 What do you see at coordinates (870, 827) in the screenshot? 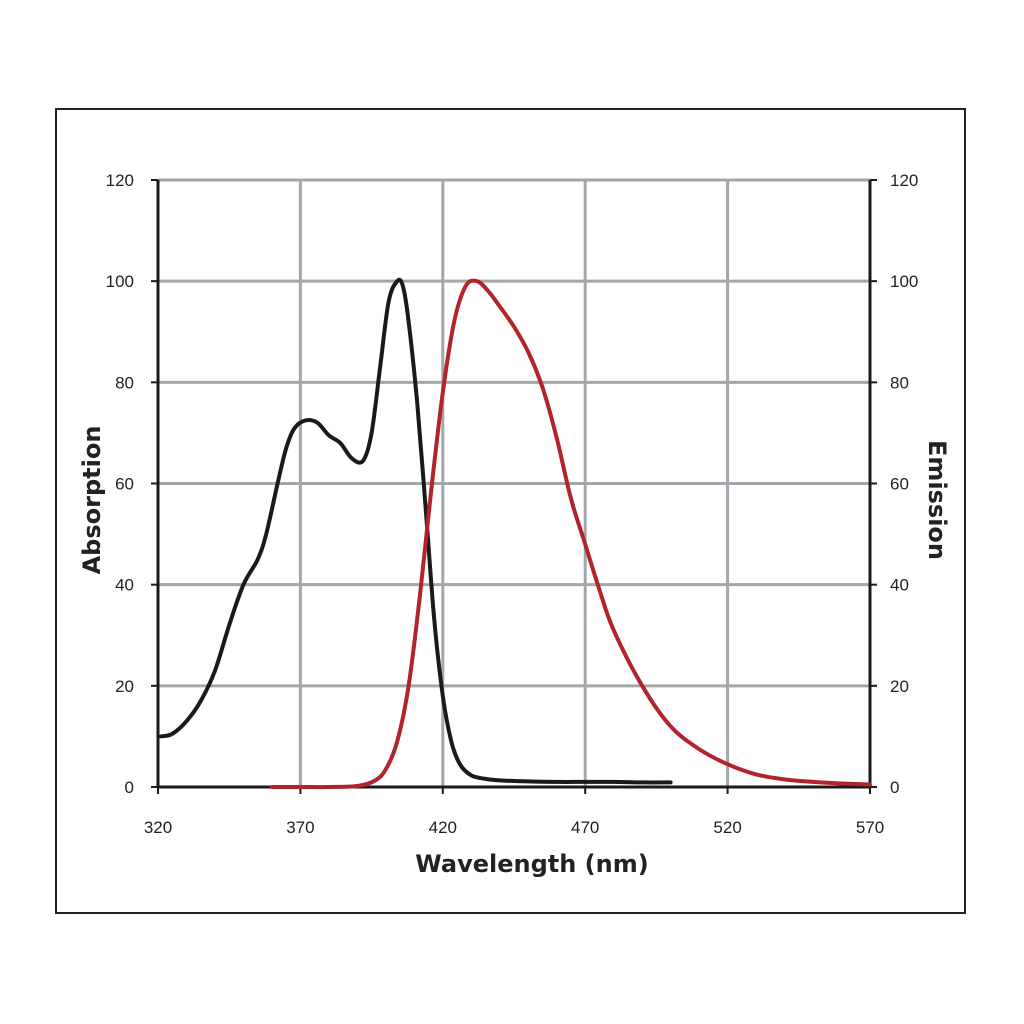
I see `x-tick-label: 570` at bounding box center [870, 827].